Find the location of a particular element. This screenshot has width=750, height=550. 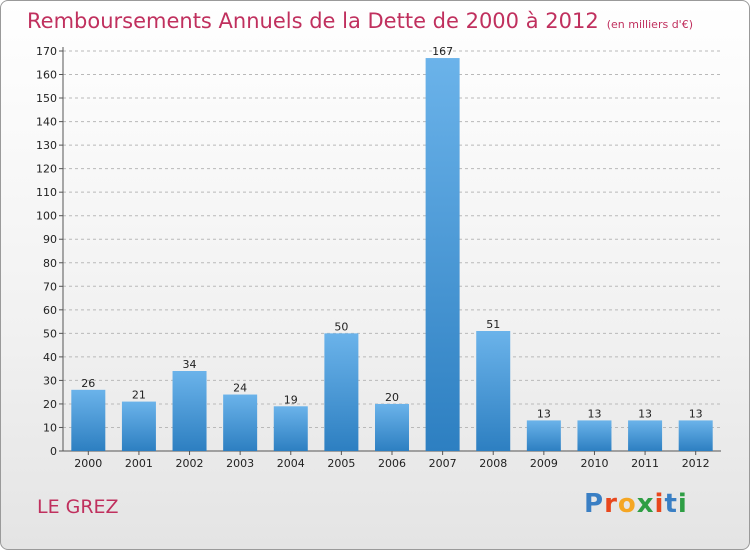

y-tick-label: 120 is located at coordinates (46, 169).